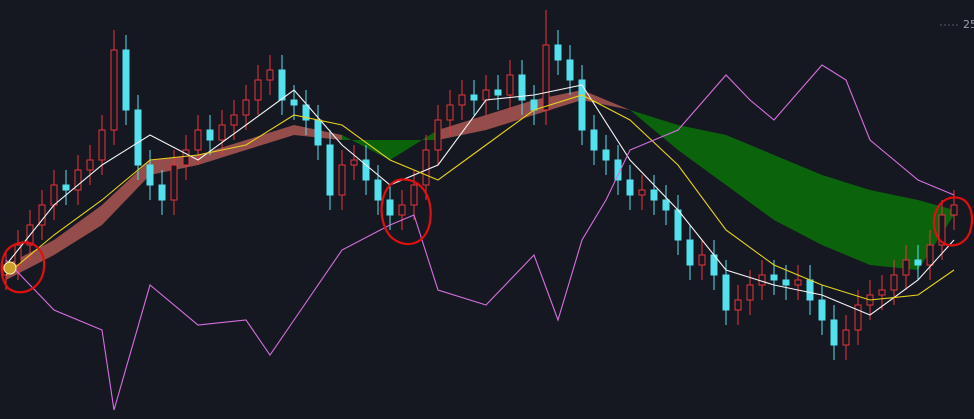 The width and height of the screenshot is (974, 419). What do you see at coordinates (957, 24) in the screenshot?
I see `axis-layer: 25` at bounding box center [957, 24].